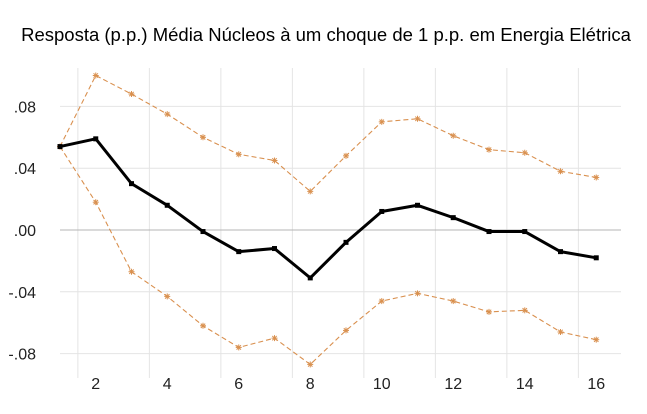 This screenshot has width=647, height=414. I want to click on y-tick-label: -.08, so click(22, 355).